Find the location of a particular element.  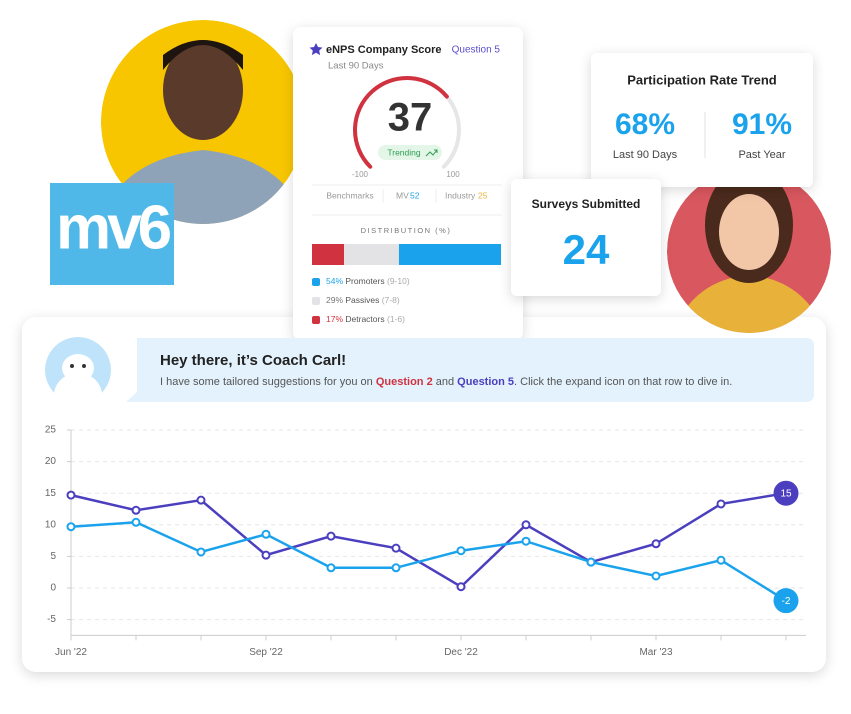

coach-title: Hey there, it’s Coach Carl! is located at coordinates (253, 360).